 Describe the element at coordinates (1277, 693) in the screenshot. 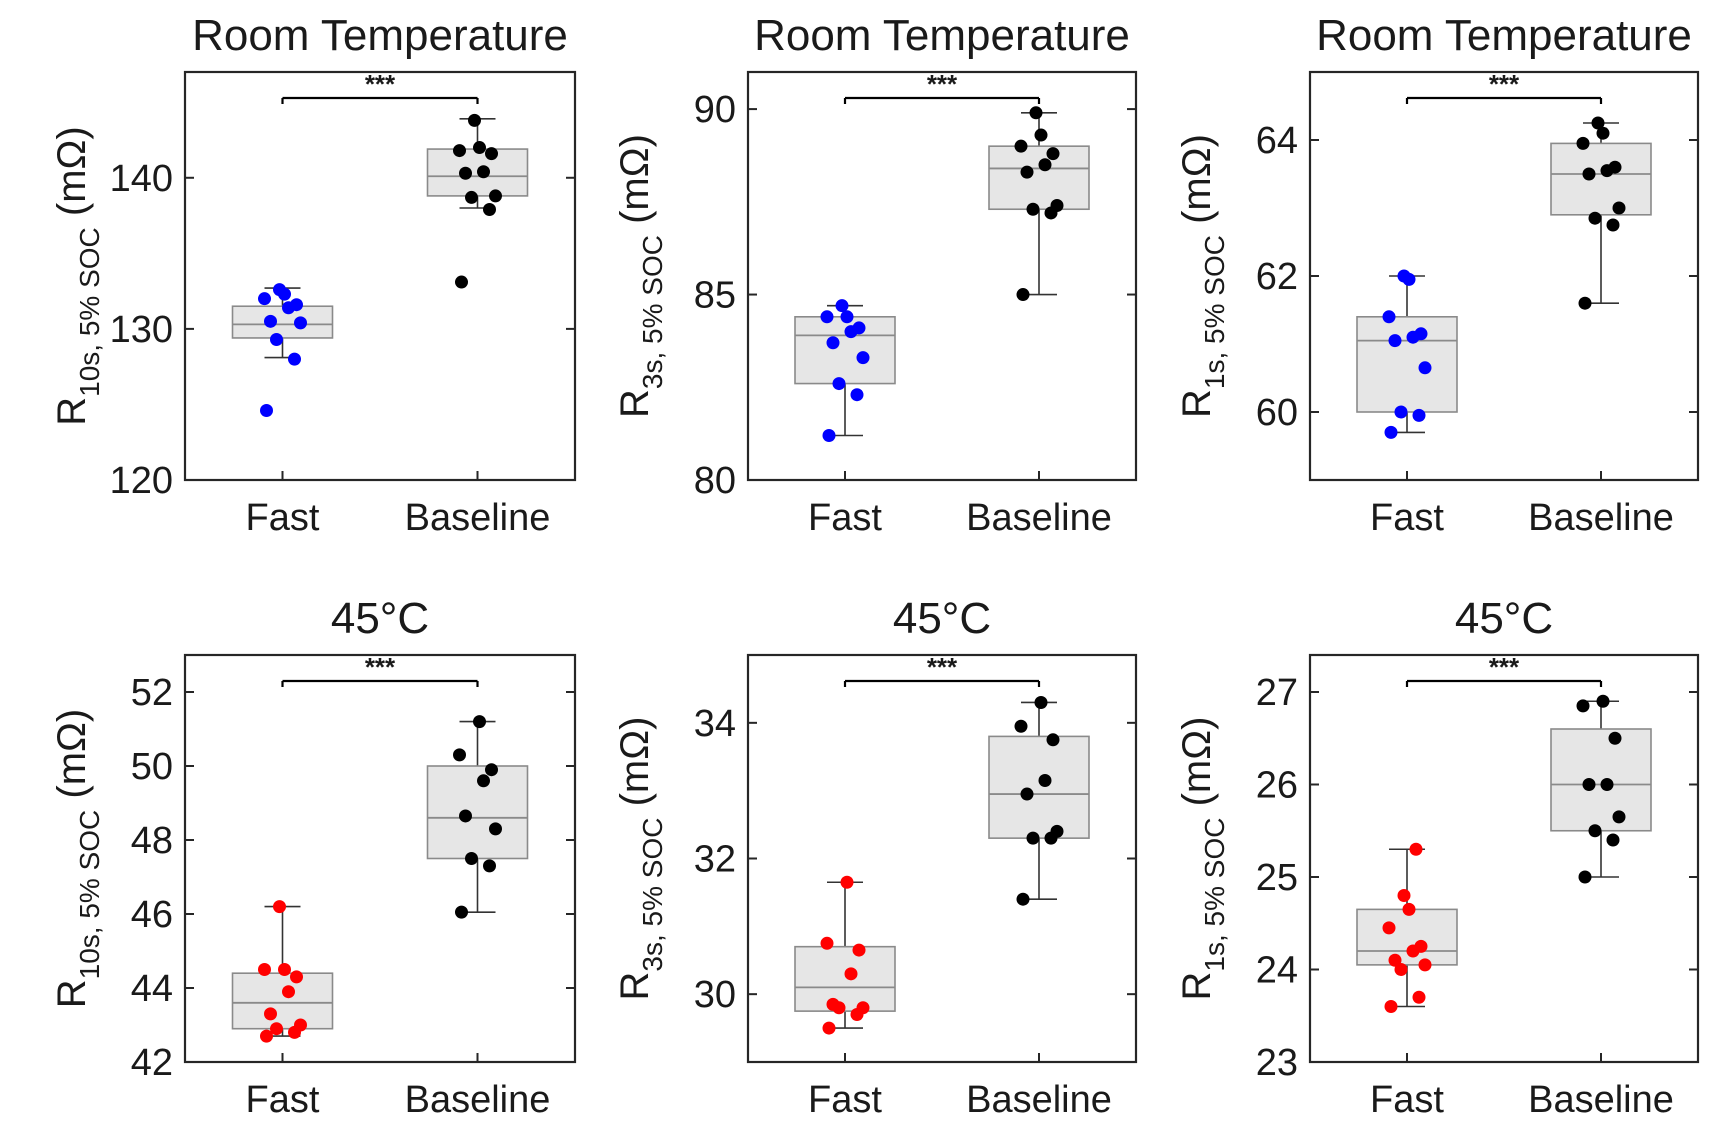

I see `y-tick-label: 27` at that location.